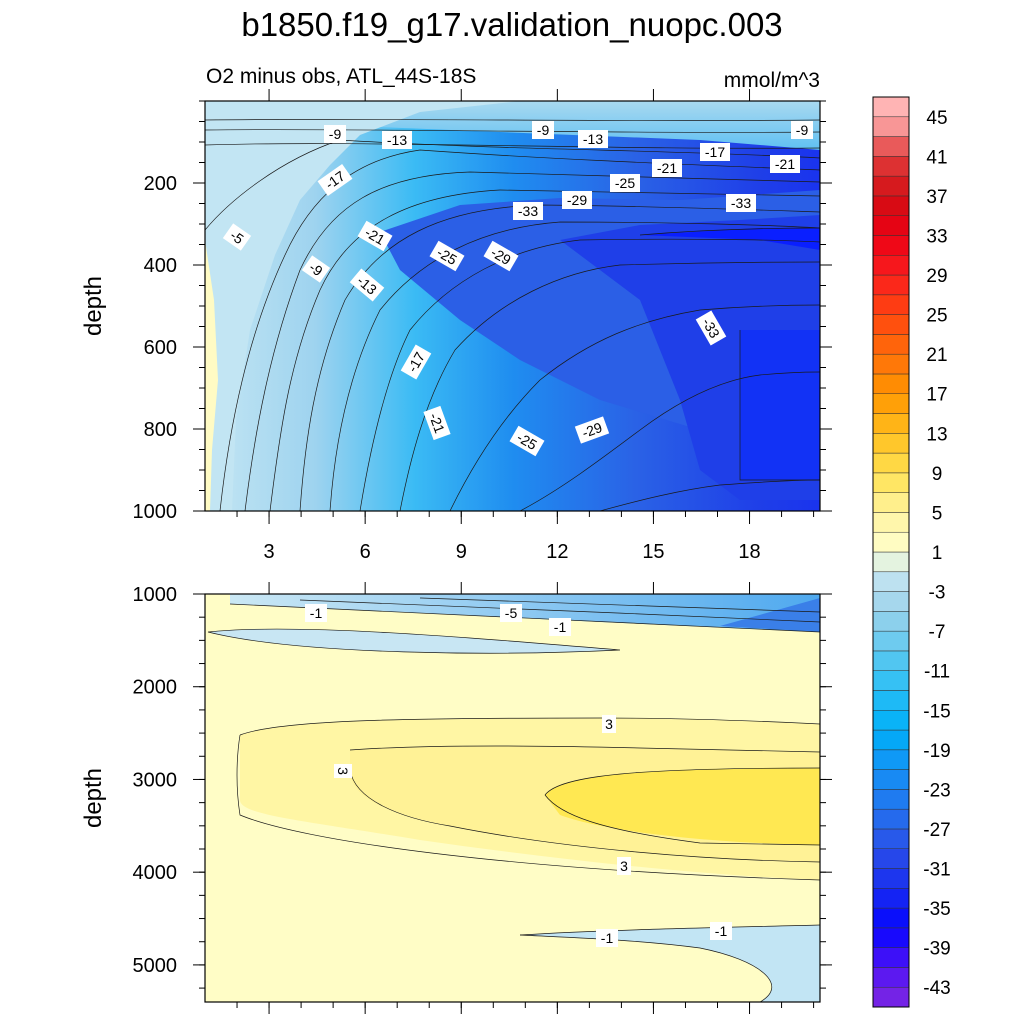 The height and width of the screenshot is (1024, 1024). I want to click on lower-contour-labels: -1 -5 -1 3 3 3 -1 -1, so click(518, 775).